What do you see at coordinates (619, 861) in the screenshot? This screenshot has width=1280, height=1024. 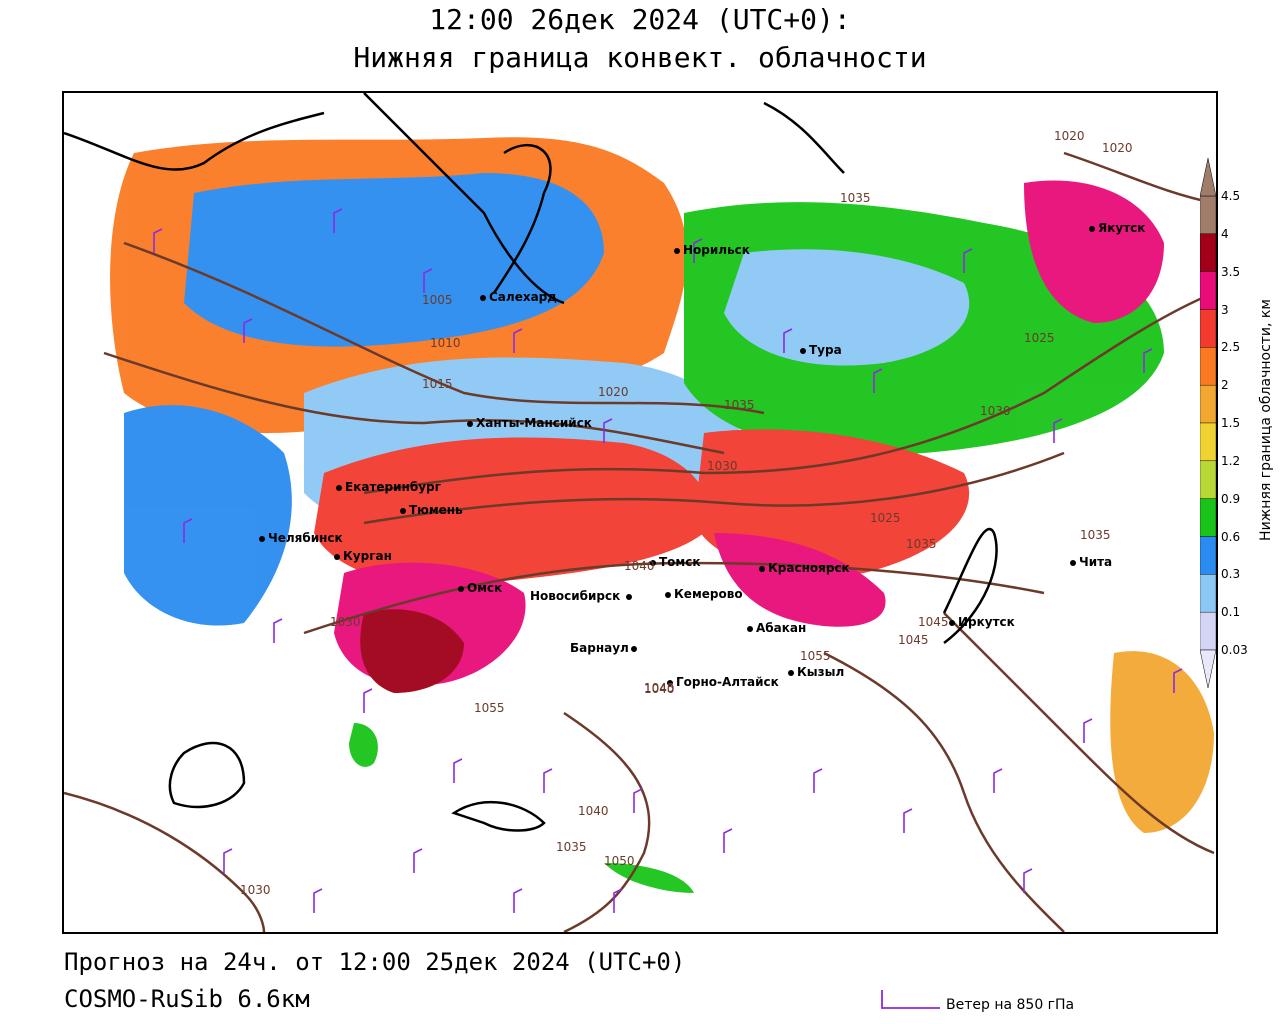 I see `isobar-label: 1050` at bounding box center [619, 861].